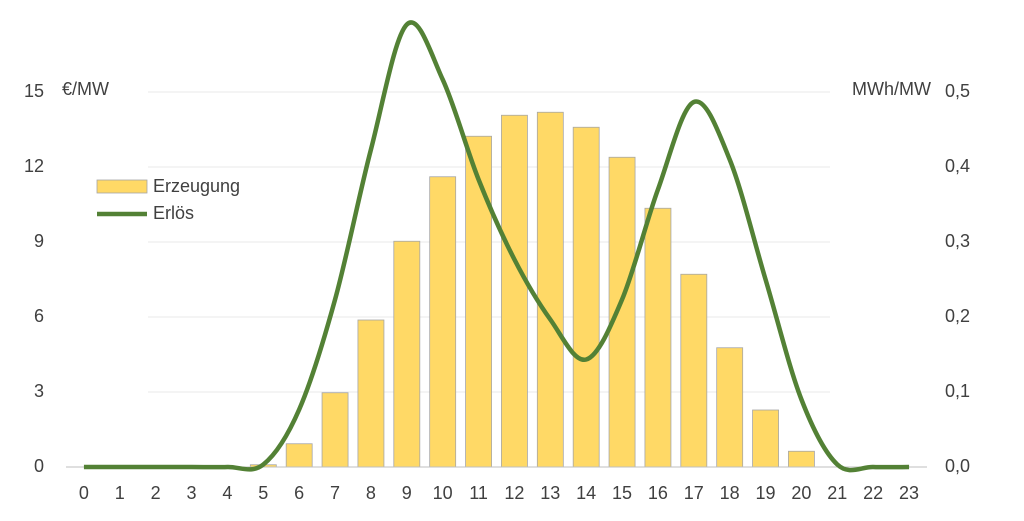 The width and height of the screenshot is (1024, 521). I want to click on legend-swatch, so click(122, 186).